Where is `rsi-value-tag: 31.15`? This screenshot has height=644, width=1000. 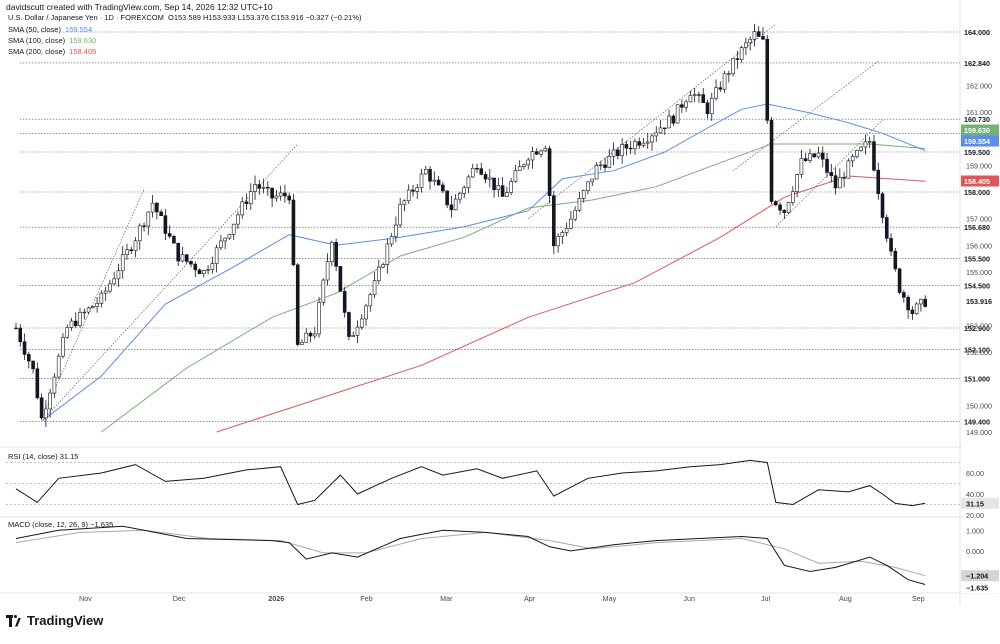 rsi-value-tag: 31.15 is located at coordinates (975, 503).